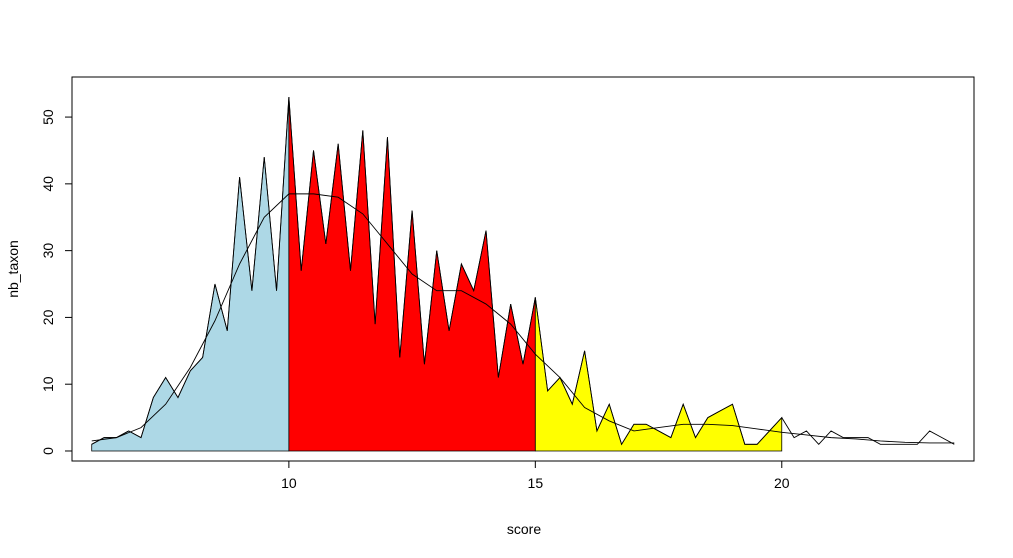 Image resolution: width=1013 pixels, height=558 pixels. What do you see at coordinates (48, 184) in the screenshot?
I see `y-tick-label: 40` at bounding box center [48, 184].